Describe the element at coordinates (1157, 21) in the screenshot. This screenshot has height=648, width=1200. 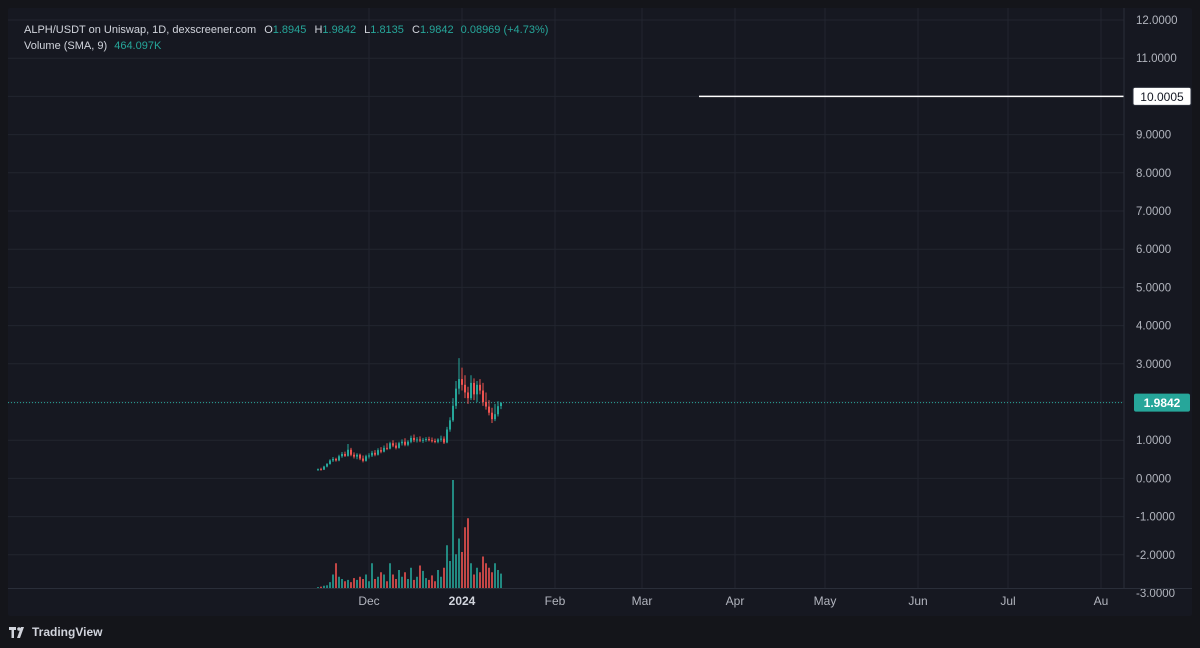
I see `price-tick-label: 12.0000` at that location.